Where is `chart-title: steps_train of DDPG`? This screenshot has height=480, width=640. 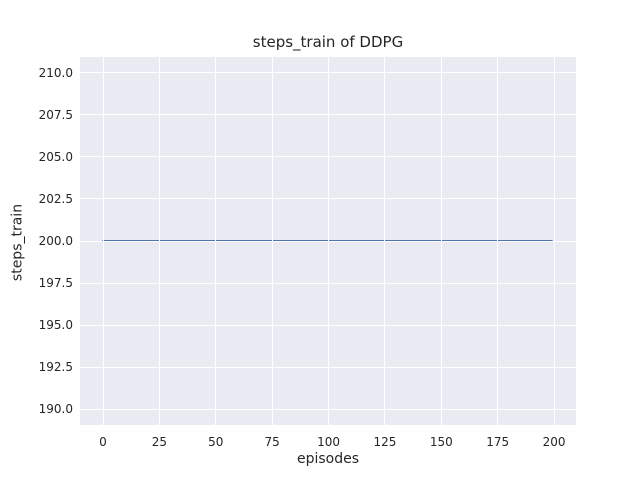
chart-title: steps_train of DDPG is located at coordinates (328, 42).